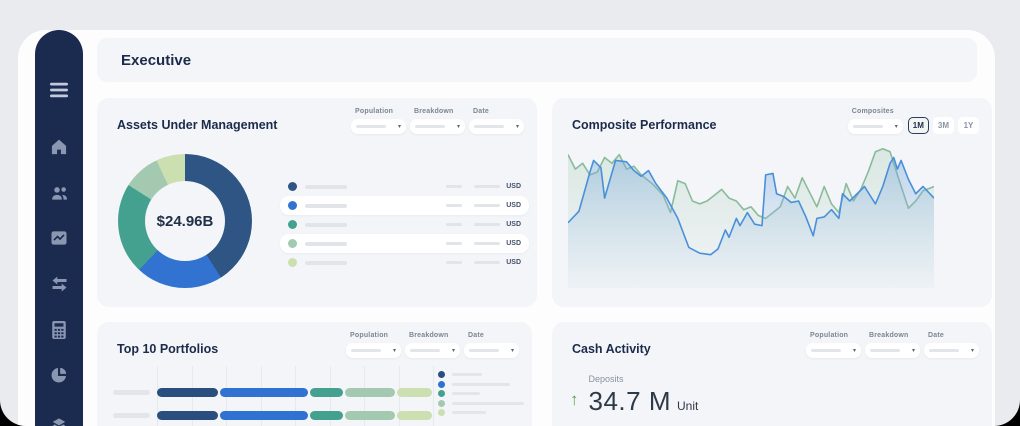 This screenshot has width=1020, height=426. What do you see at coordinates (644, 125) in the screenshot?
I see `composite-card-title: Composite Performance` at bounding box center [644, 125].